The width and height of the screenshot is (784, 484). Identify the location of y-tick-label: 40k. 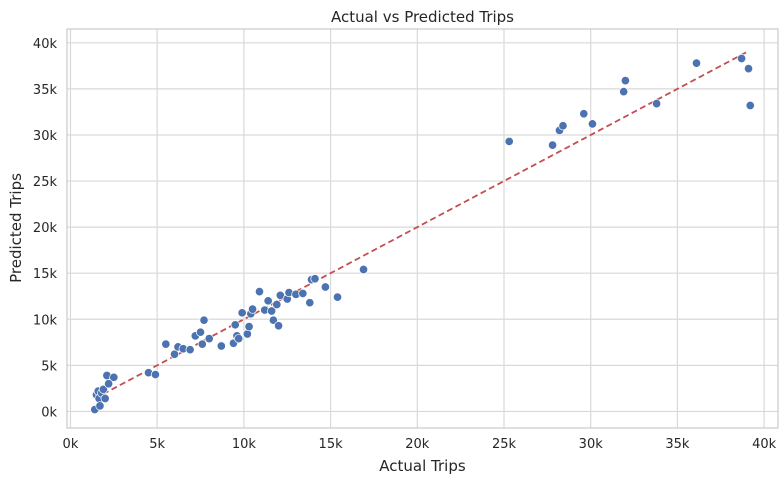
(45, 44).